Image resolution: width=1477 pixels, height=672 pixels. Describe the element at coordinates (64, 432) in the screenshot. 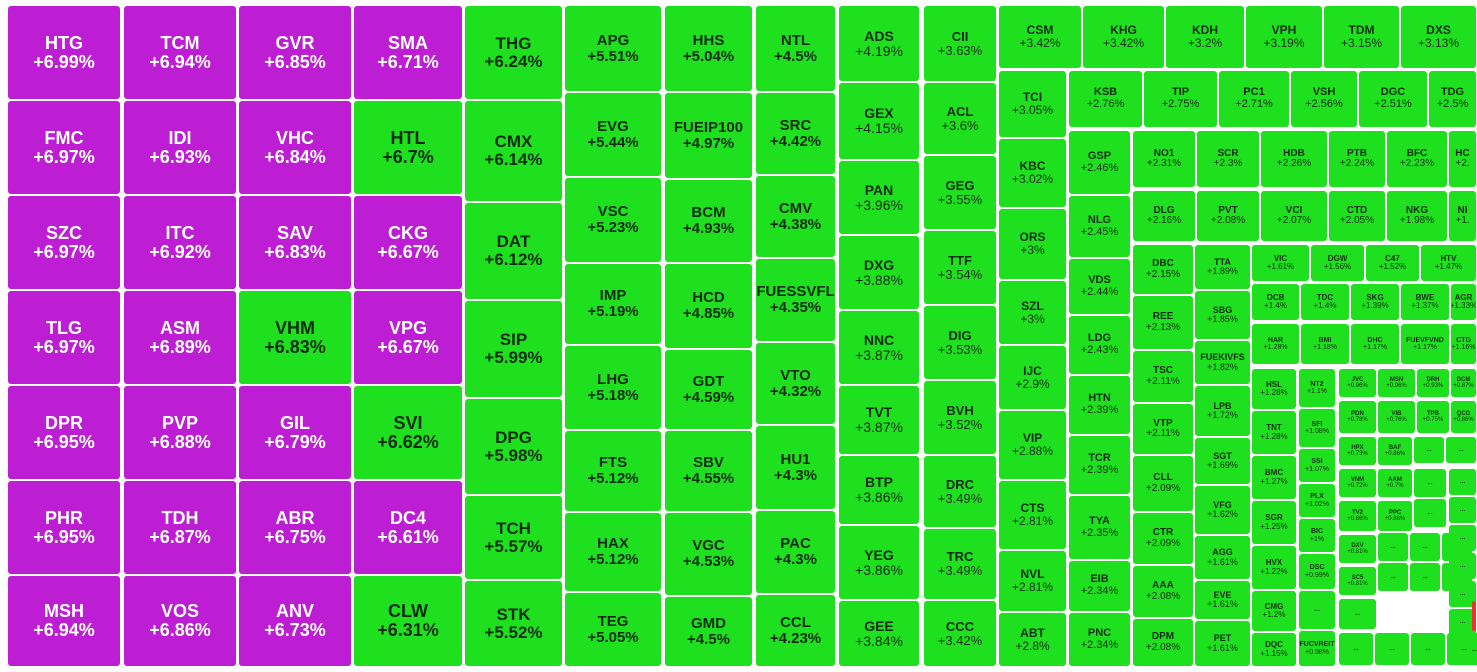

I see `stock-tile: DPR +6.95%` at that location.